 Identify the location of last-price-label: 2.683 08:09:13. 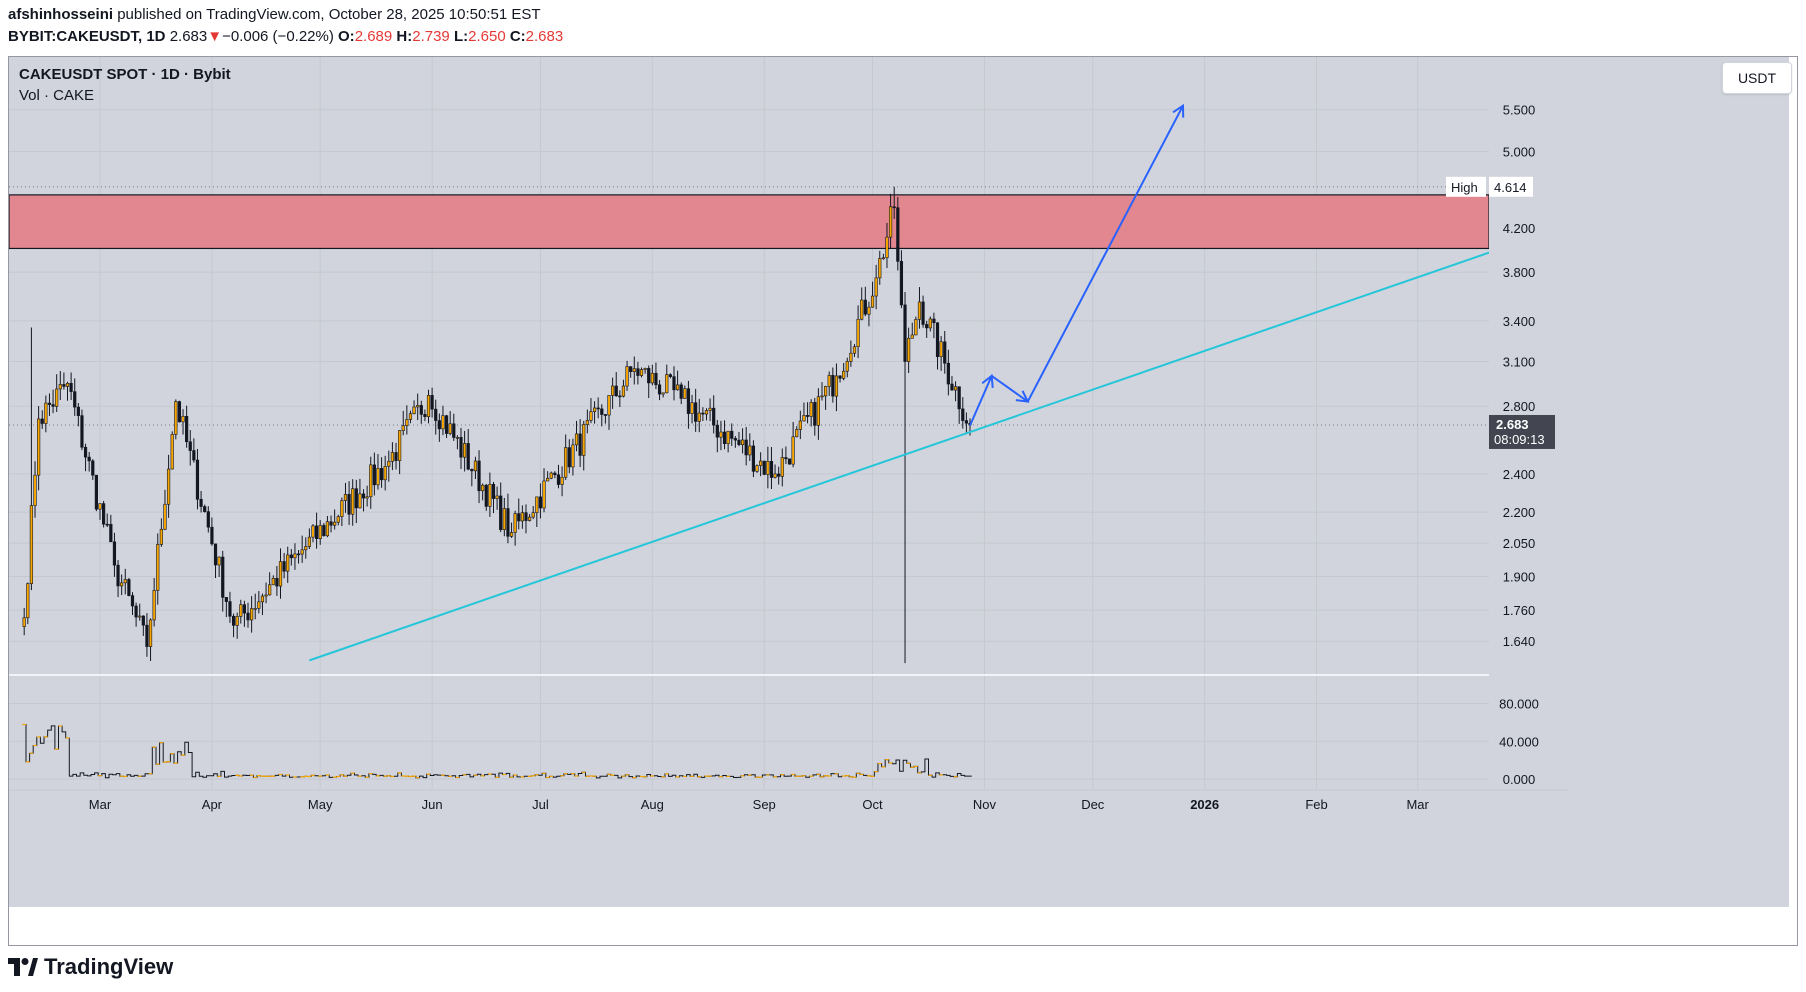
(1522, 431).